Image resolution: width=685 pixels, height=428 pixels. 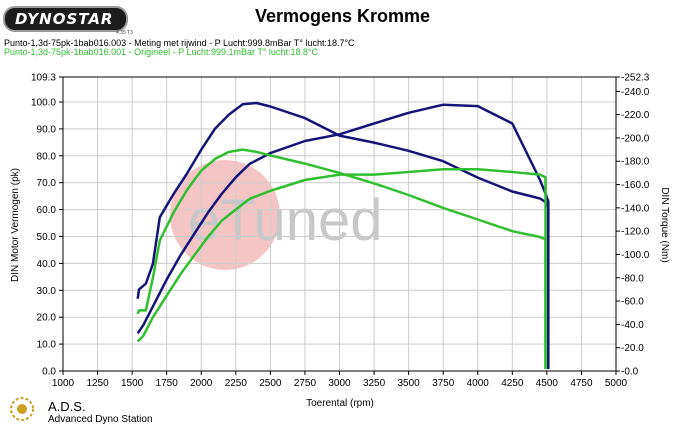 I want to click on x-tick-label: 2000, so click(x=201, y=383).